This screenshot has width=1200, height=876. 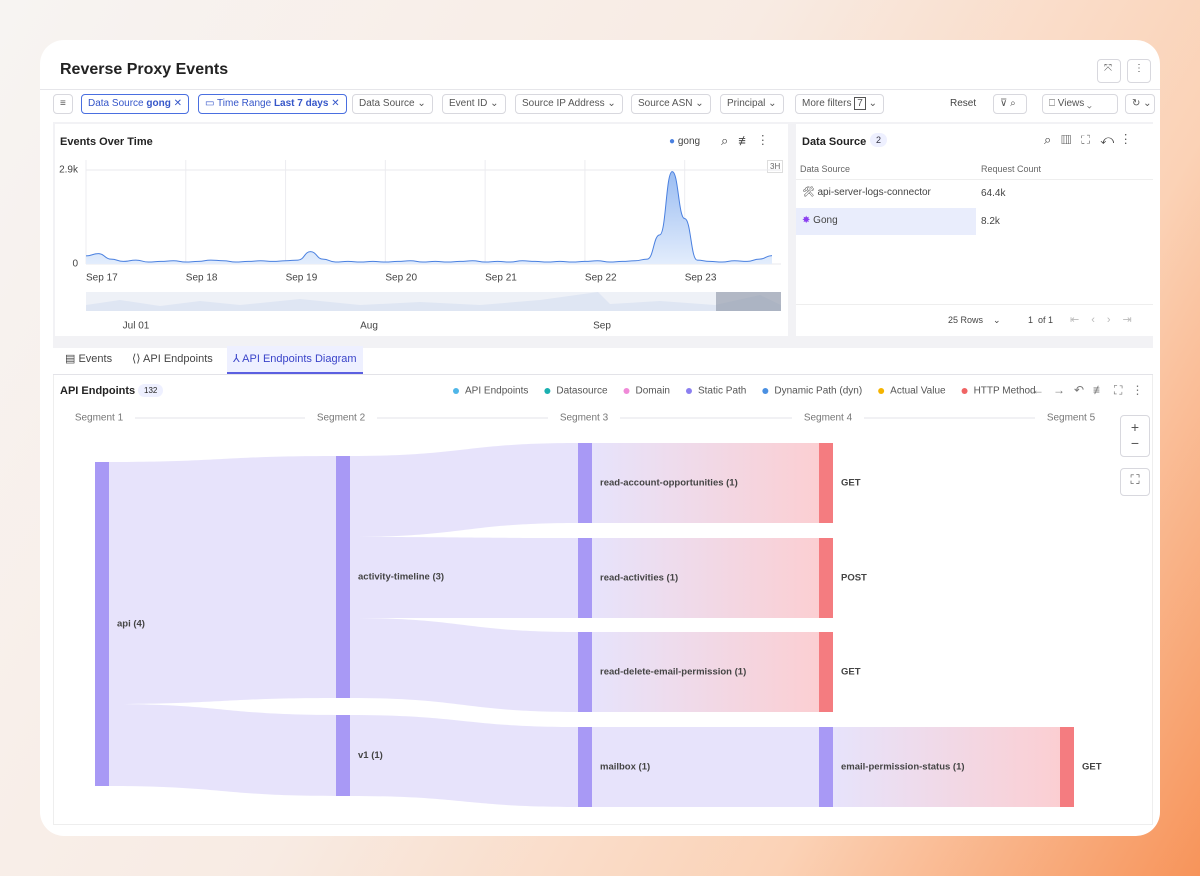 What do you see at coordinates (1140, 104) in the screenshot?
I see `refresh-button: ↻ ⌄` at bounding box center [1140, 104].